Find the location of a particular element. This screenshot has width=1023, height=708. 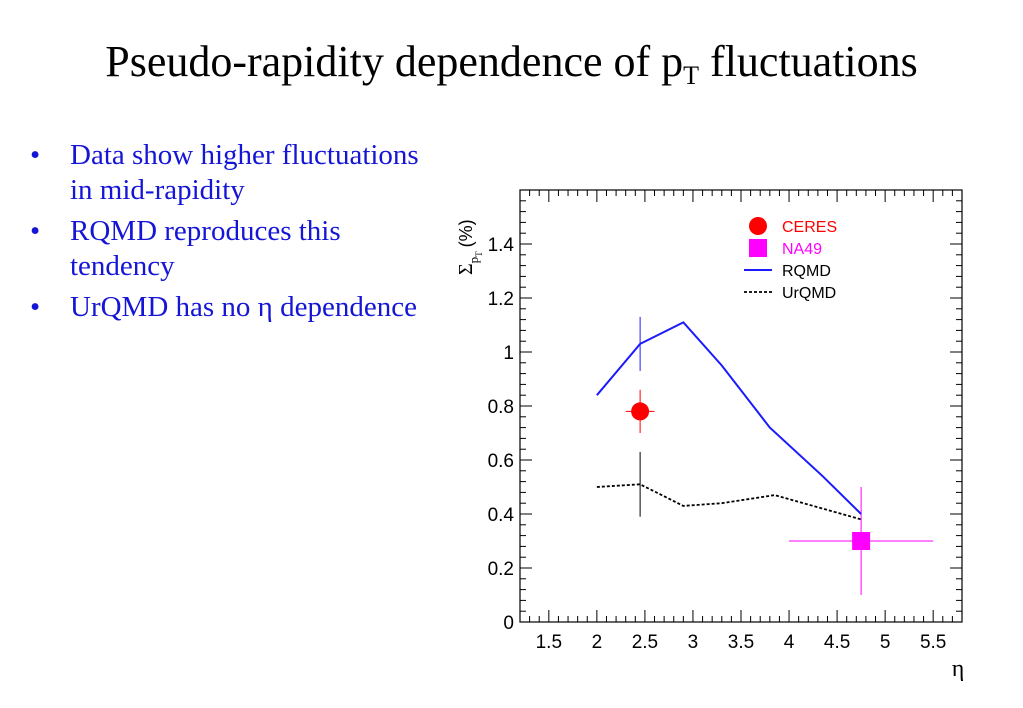

x-tick-label: 2.5 is located at coordinates (645, 642).